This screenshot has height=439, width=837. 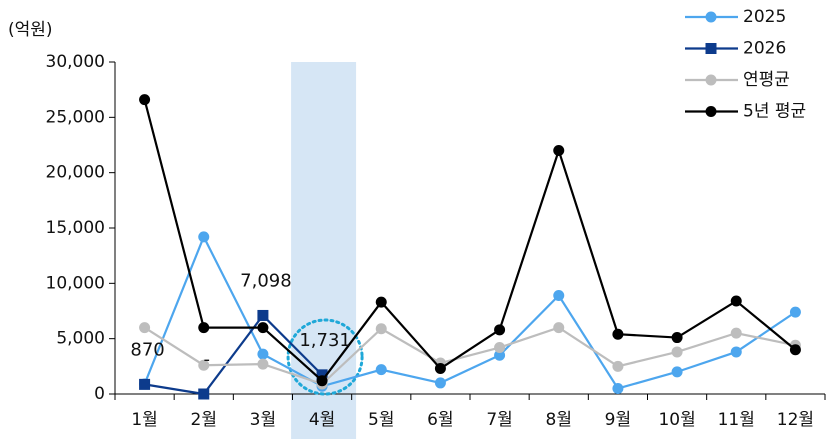 I want to click on legend-label: 2025, so click(x=764, y=17).